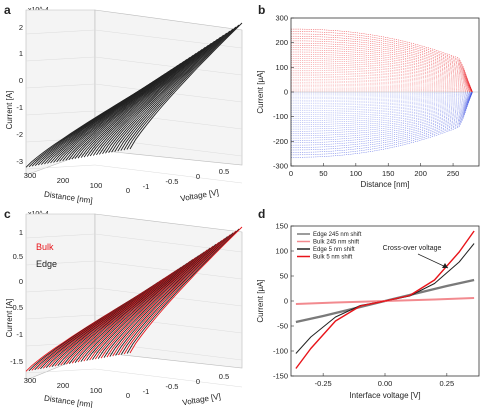  What do you see at coordinates (77, 388) in the screenshot?
I see `panel-c-depth-ticks: 300 200 100 0` at bounding box center [77, 388].